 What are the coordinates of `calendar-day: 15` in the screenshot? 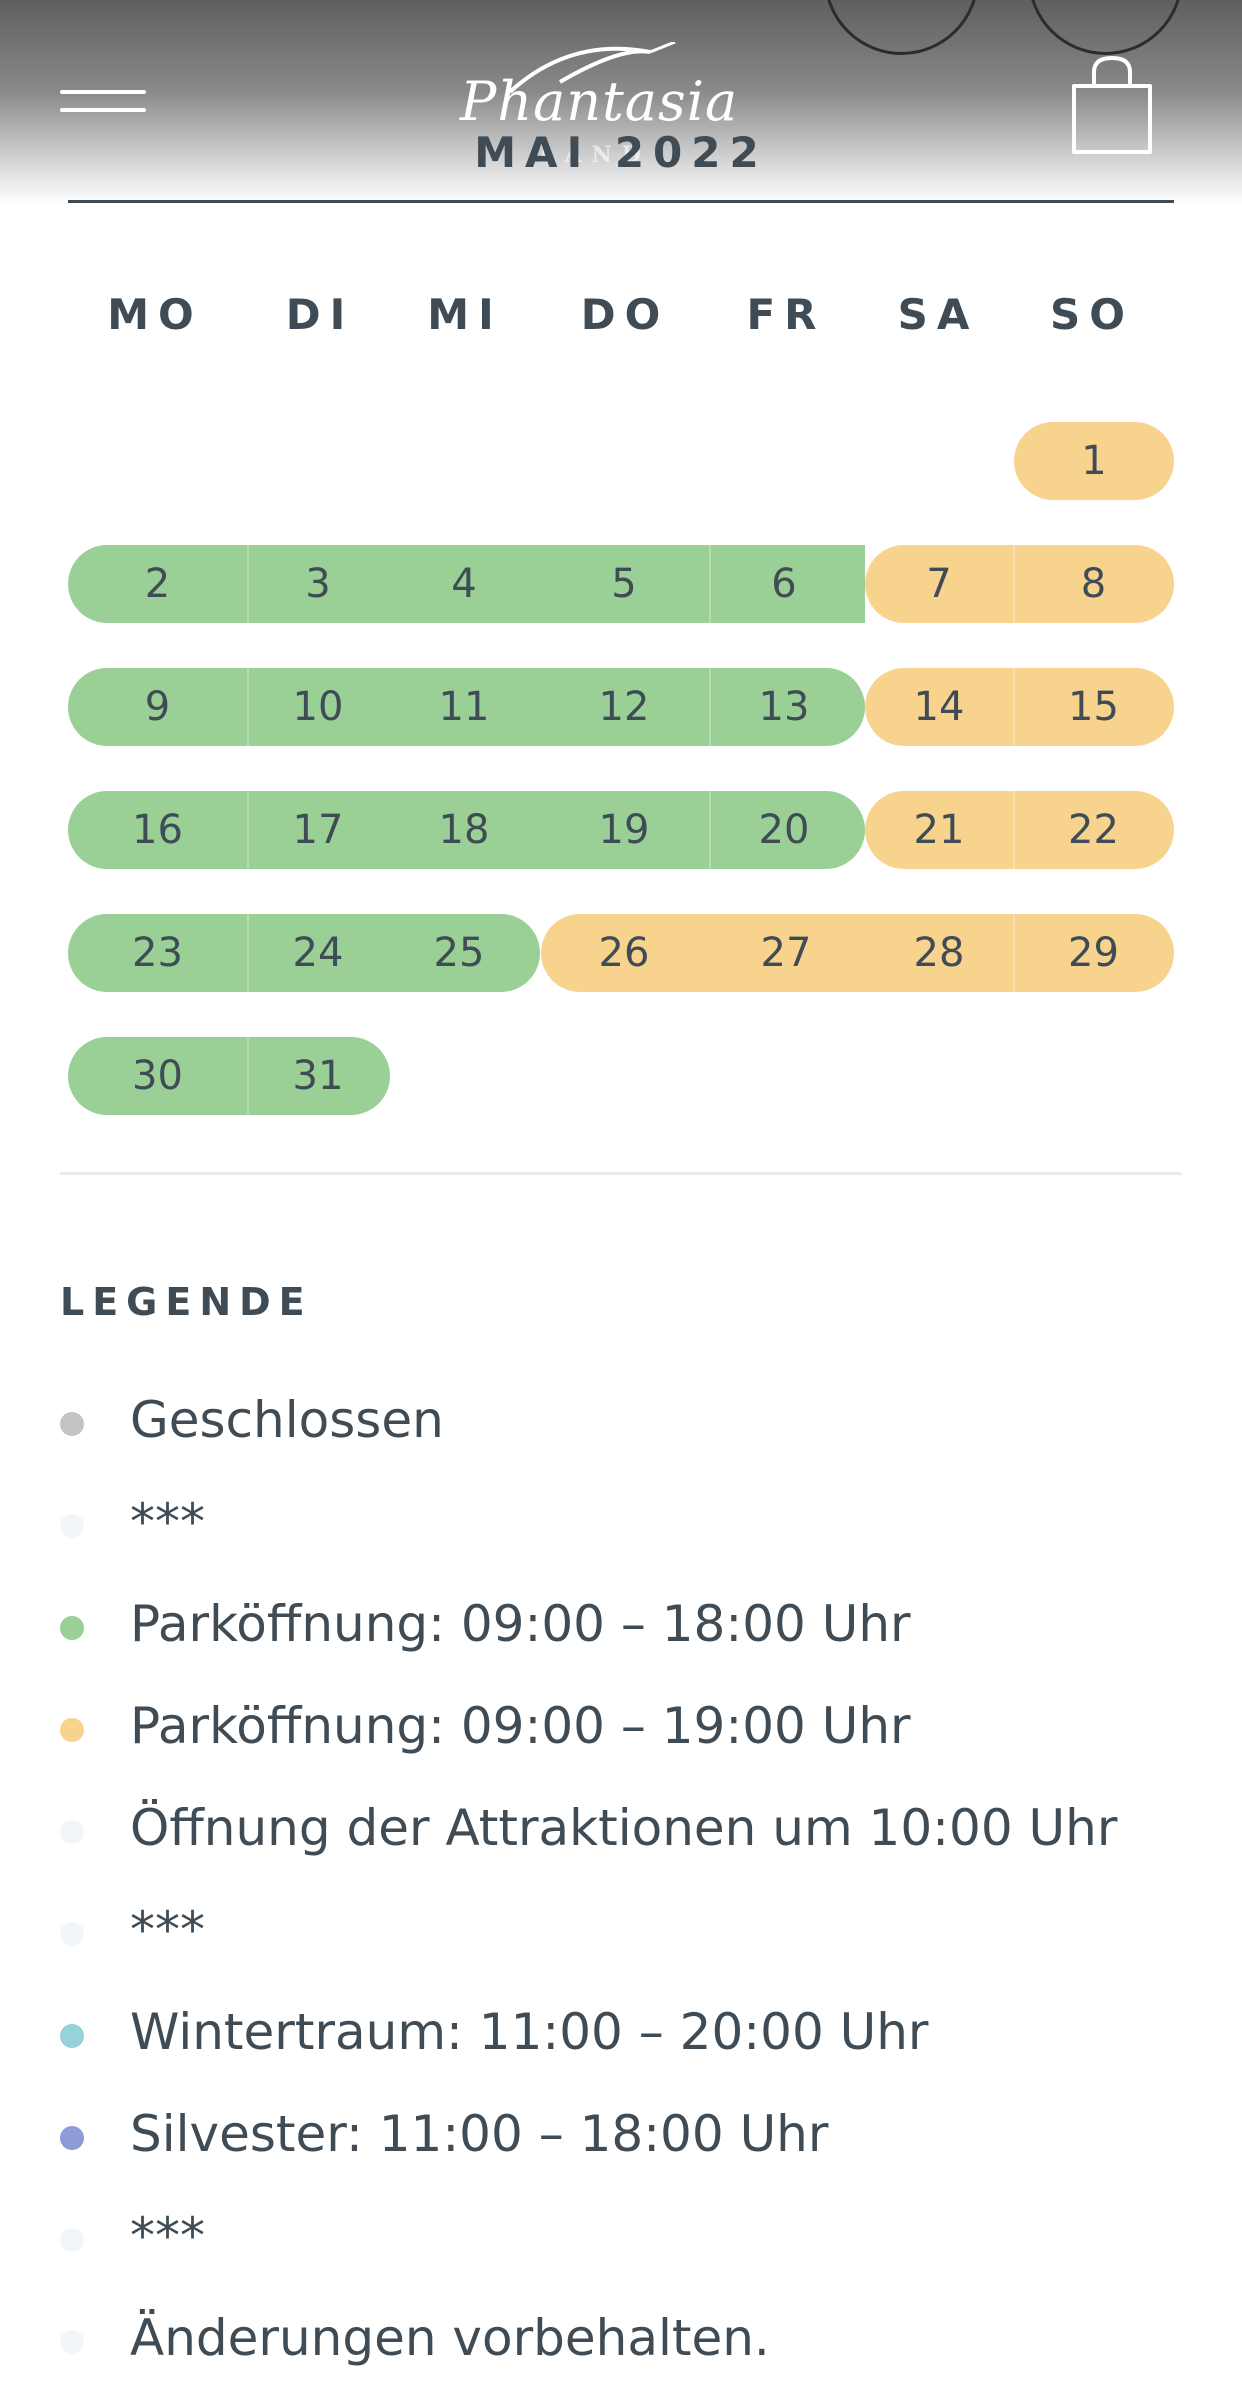 It's located at (1093, 707).